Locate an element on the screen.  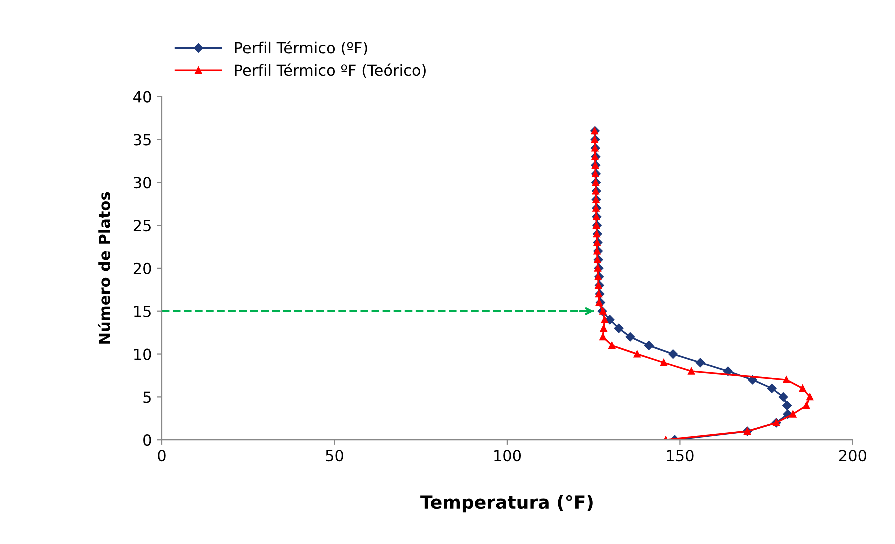
x-tick-label: 150 is located at coordinates (680, 456).